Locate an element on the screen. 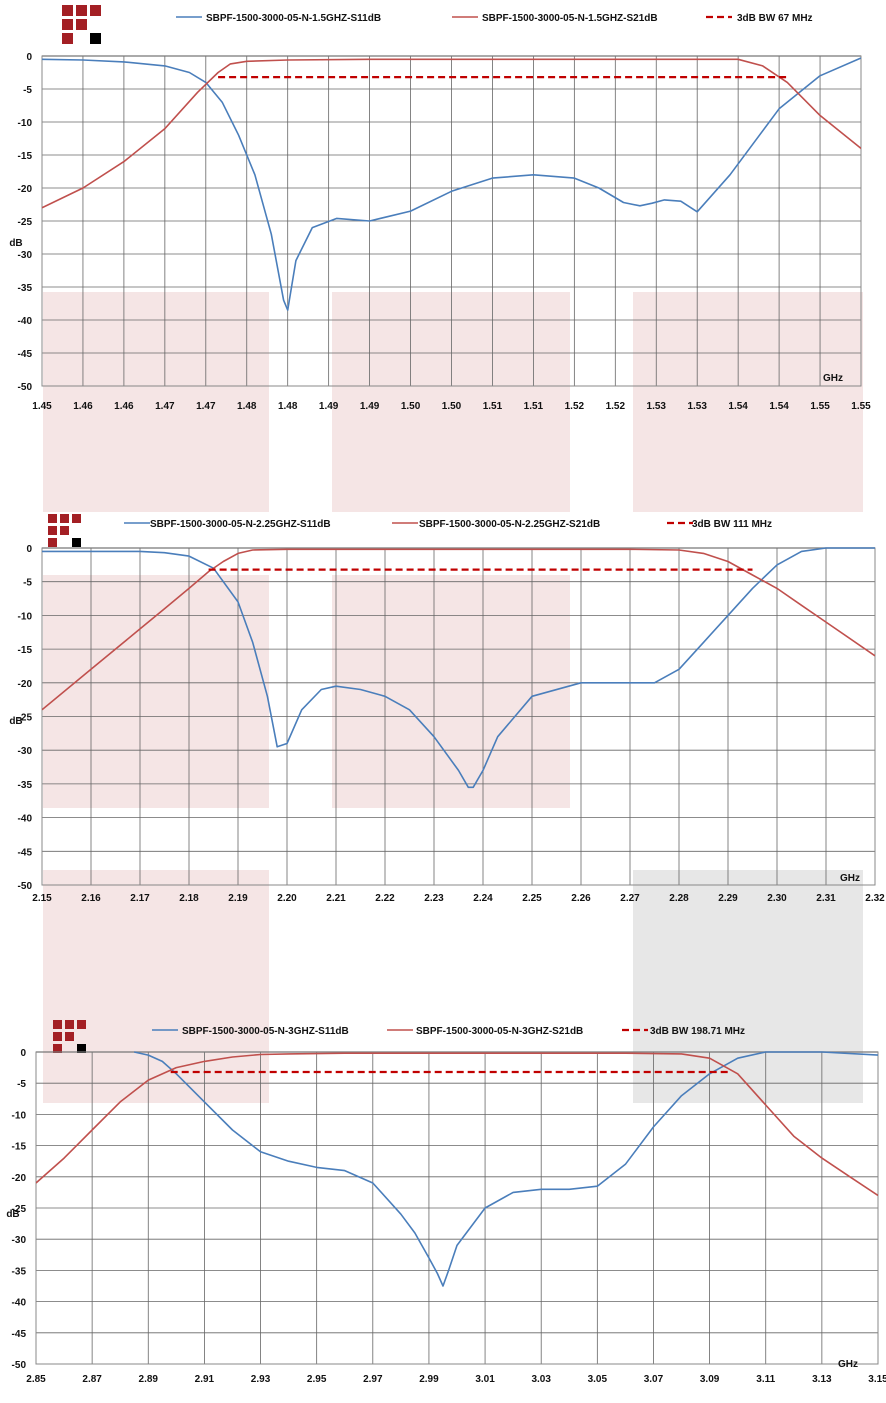  series-line-s21 is located at coordinates (451, 133).